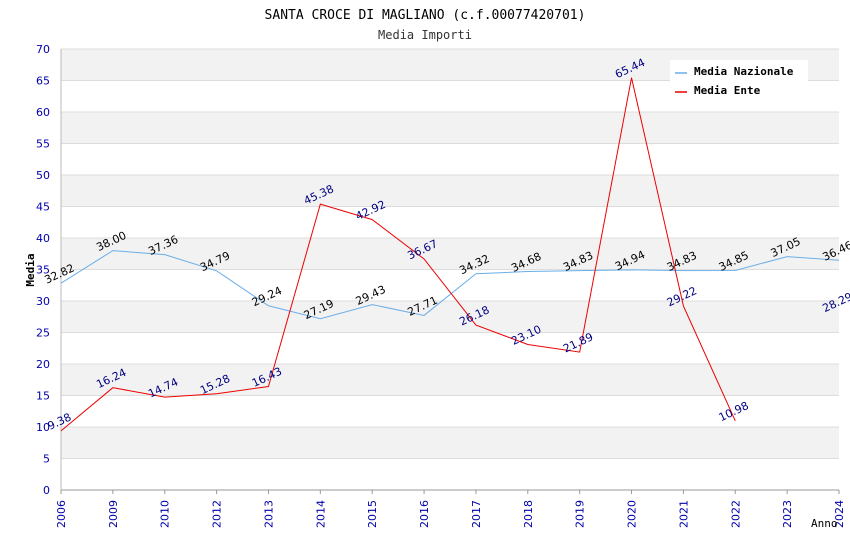 This screenshot has height=550, width=850. I want to click on legend-label-media-nazionale: Media Nazionale, so click(744, 71).